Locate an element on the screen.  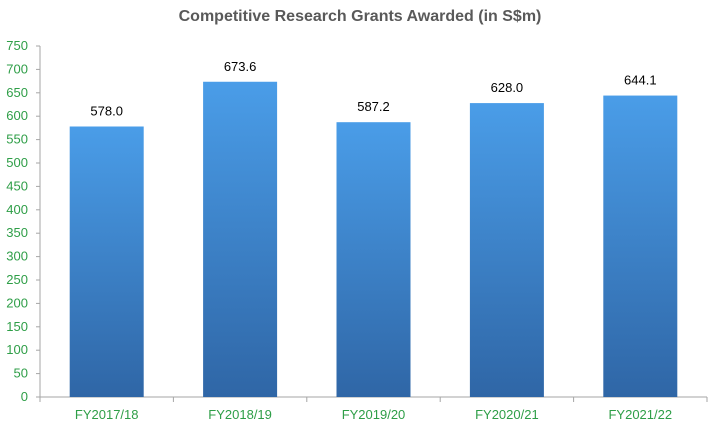
y-tick-label: 500 is located at coordinates (17, 162).